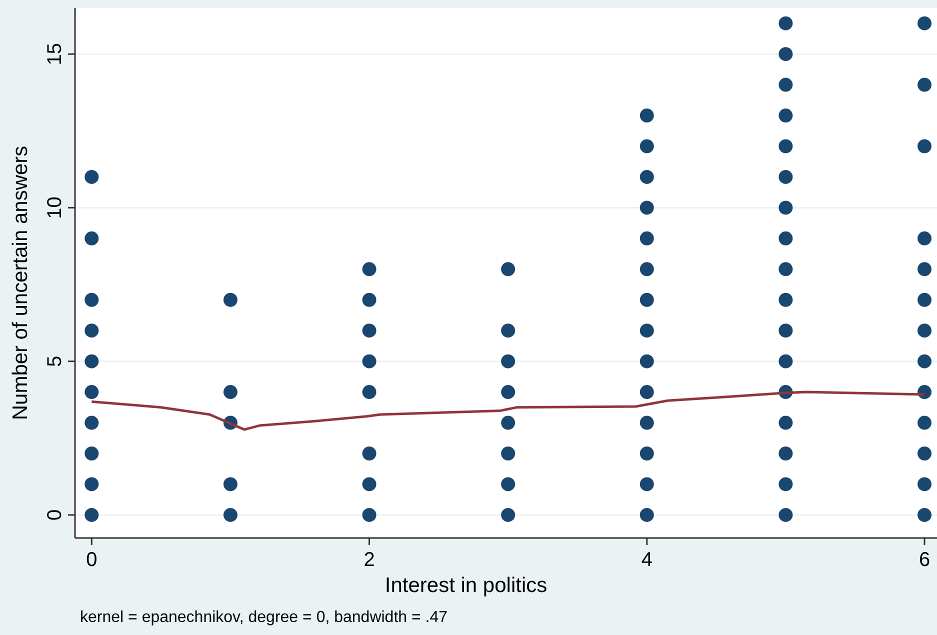  What do you see at coordinates (92, 560) in the screenshot?
I see `x-tick-label: 0` at bounding box center [92, 560].